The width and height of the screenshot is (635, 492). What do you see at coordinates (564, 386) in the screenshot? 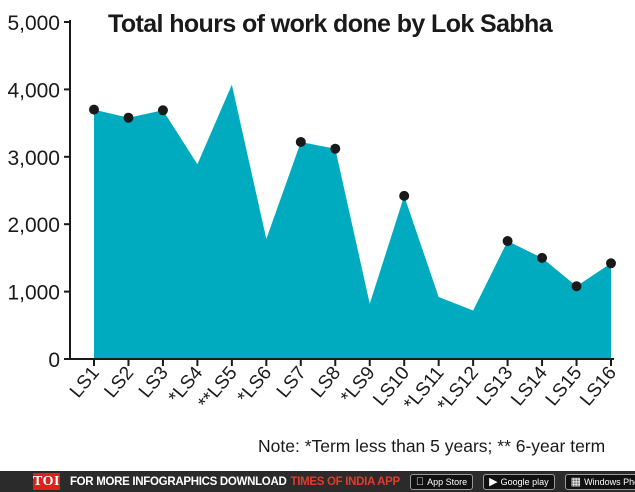
I see `x-tick-label: LS15` at bounding box center [564, 386].